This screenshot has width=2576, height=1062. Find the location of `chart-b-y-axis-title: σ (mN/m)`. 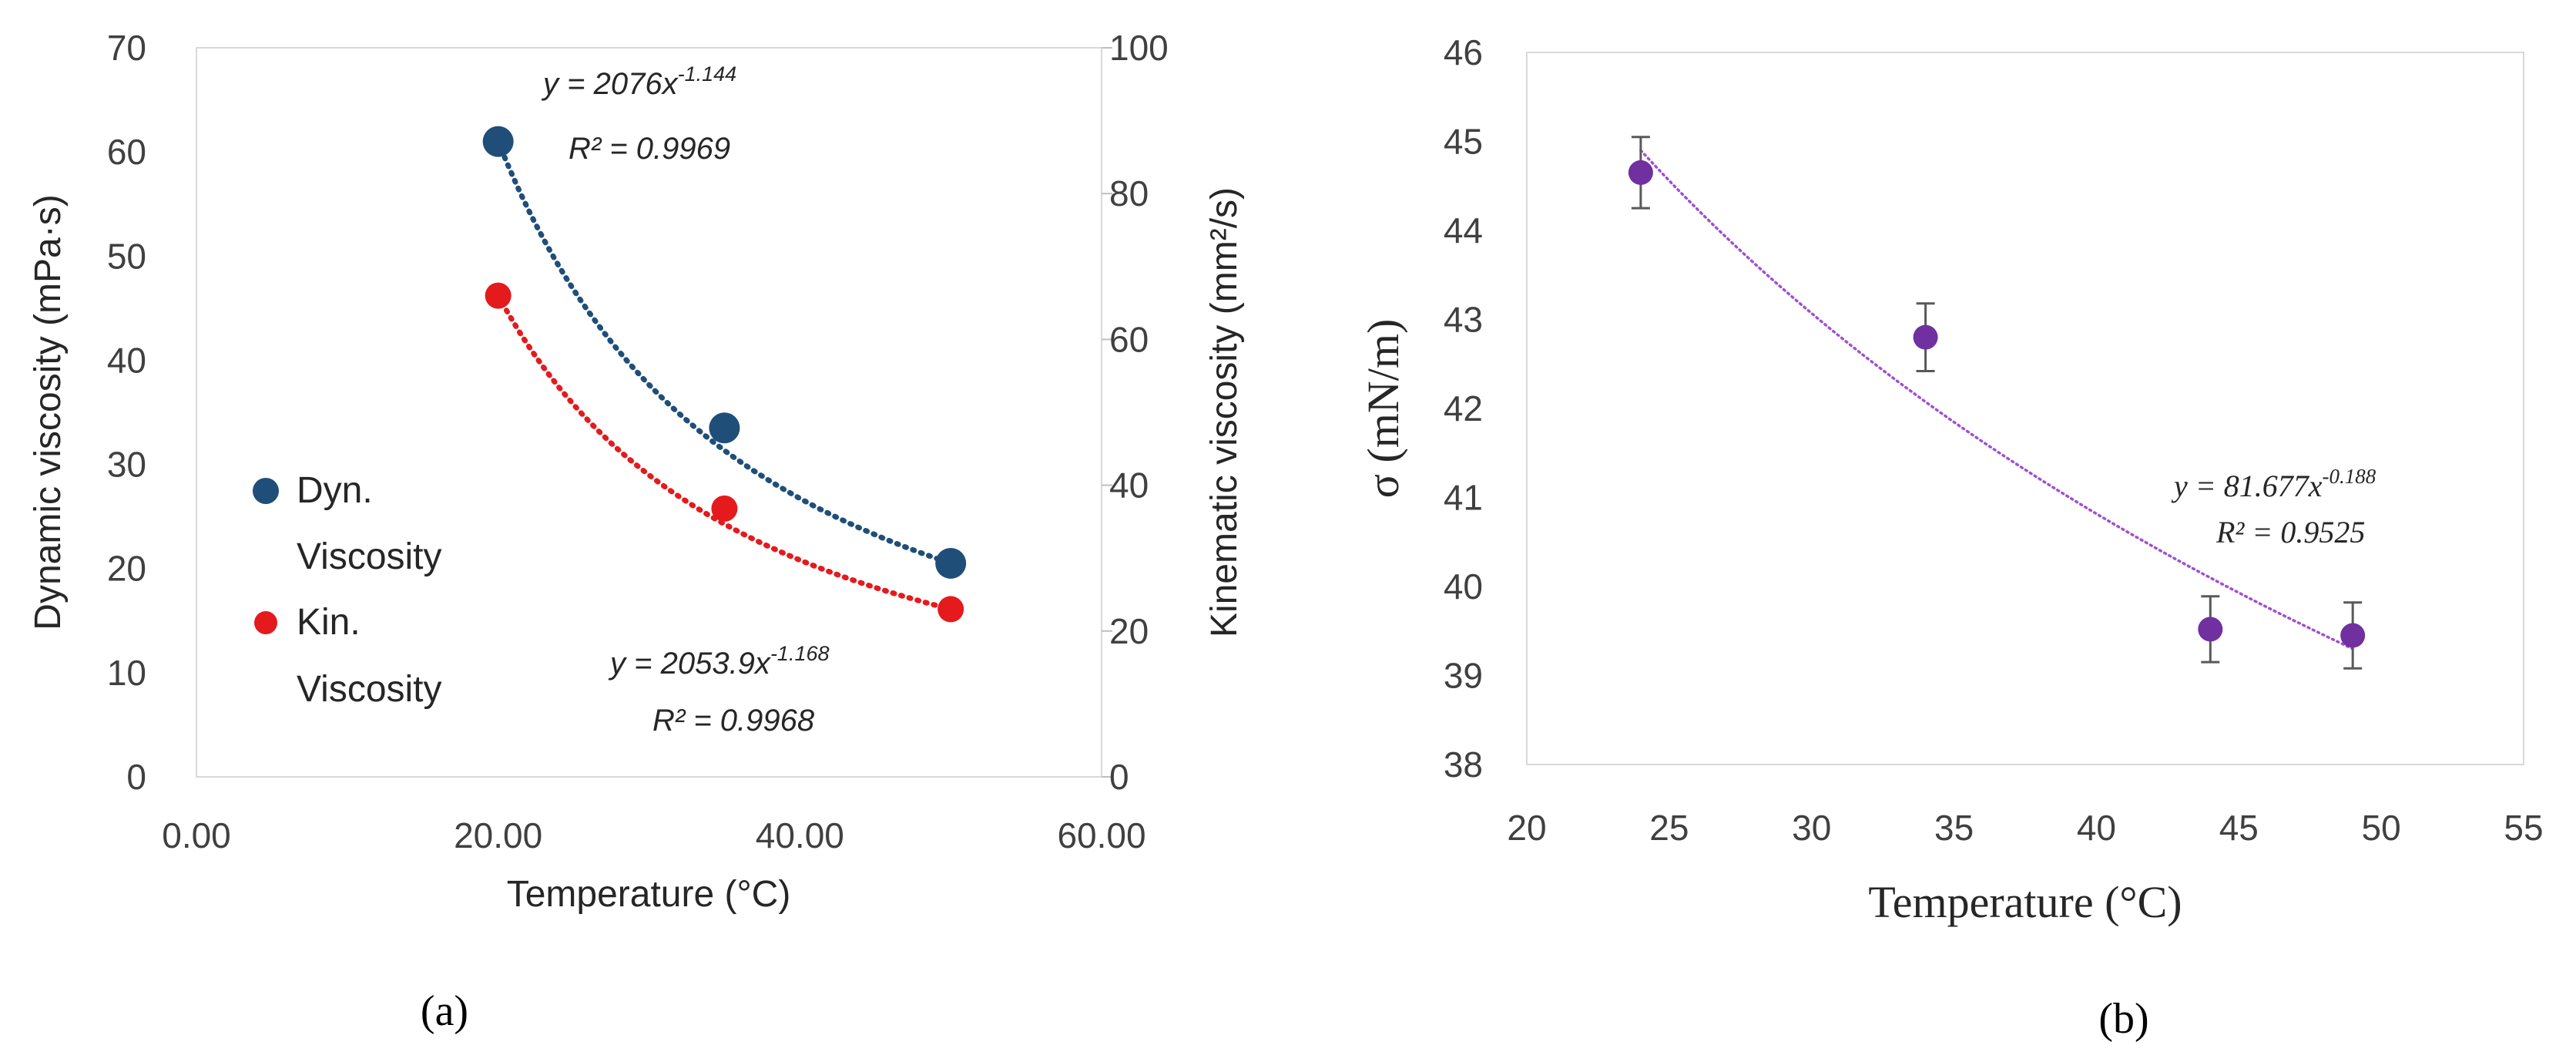

chart-b-y-axis-title: σ (mN/m) is located at coordinates (1383, 409).